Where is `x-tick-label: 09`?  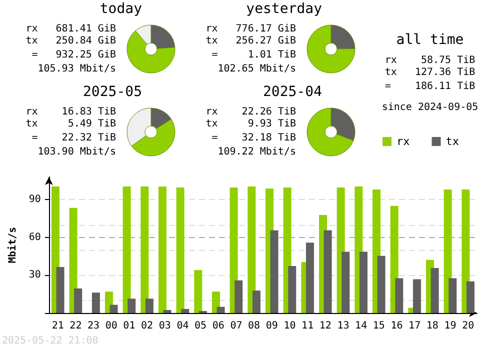
x-tick-label: 09 is located at coordinates (272, 326).